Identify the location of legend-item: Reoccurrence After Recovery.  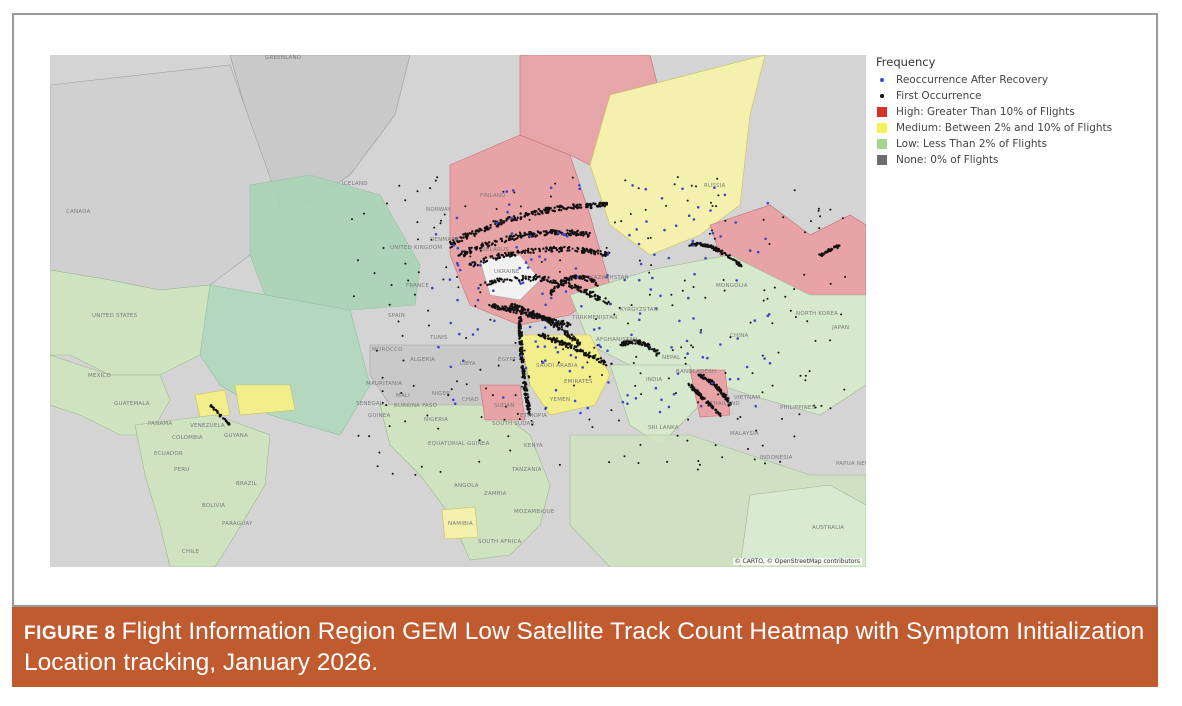
(994, 80).